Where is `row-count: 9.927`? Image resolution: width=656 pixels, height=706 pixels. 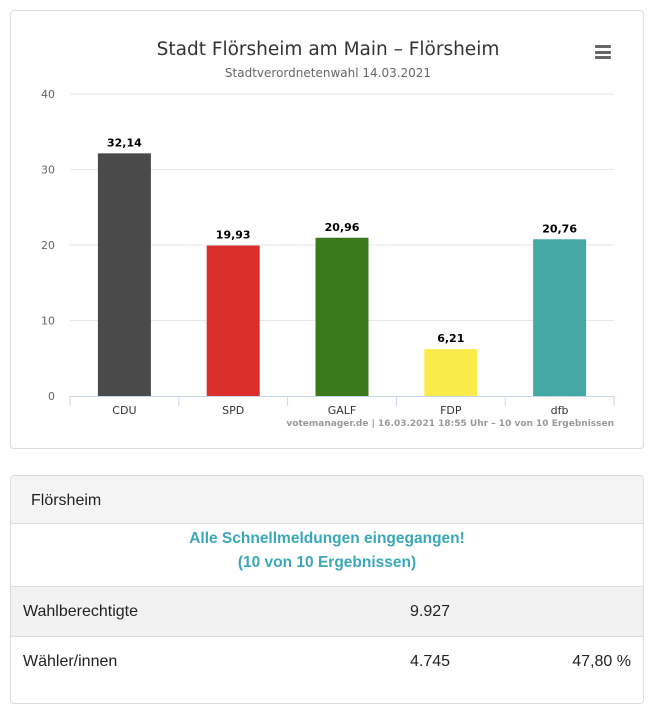
row-count: 9.927 is located at coordinates (430, 611).